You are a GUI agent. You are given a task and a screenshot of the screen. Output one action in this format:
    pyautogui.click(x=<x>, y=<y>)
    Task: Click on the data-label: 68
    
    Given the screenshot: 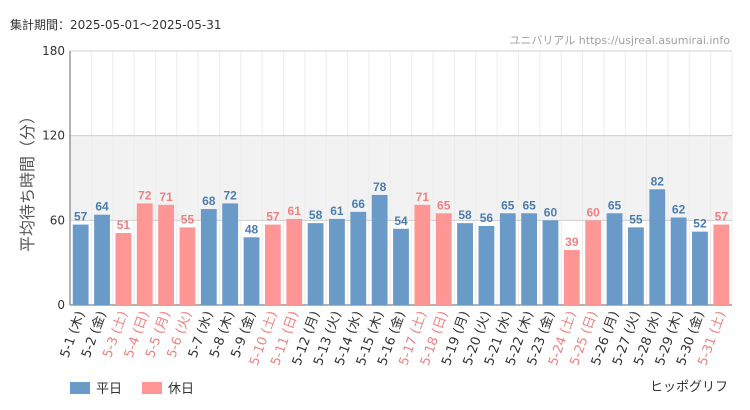 What is the action you would take?
    pyautogui.click(x=209, y=201)
    